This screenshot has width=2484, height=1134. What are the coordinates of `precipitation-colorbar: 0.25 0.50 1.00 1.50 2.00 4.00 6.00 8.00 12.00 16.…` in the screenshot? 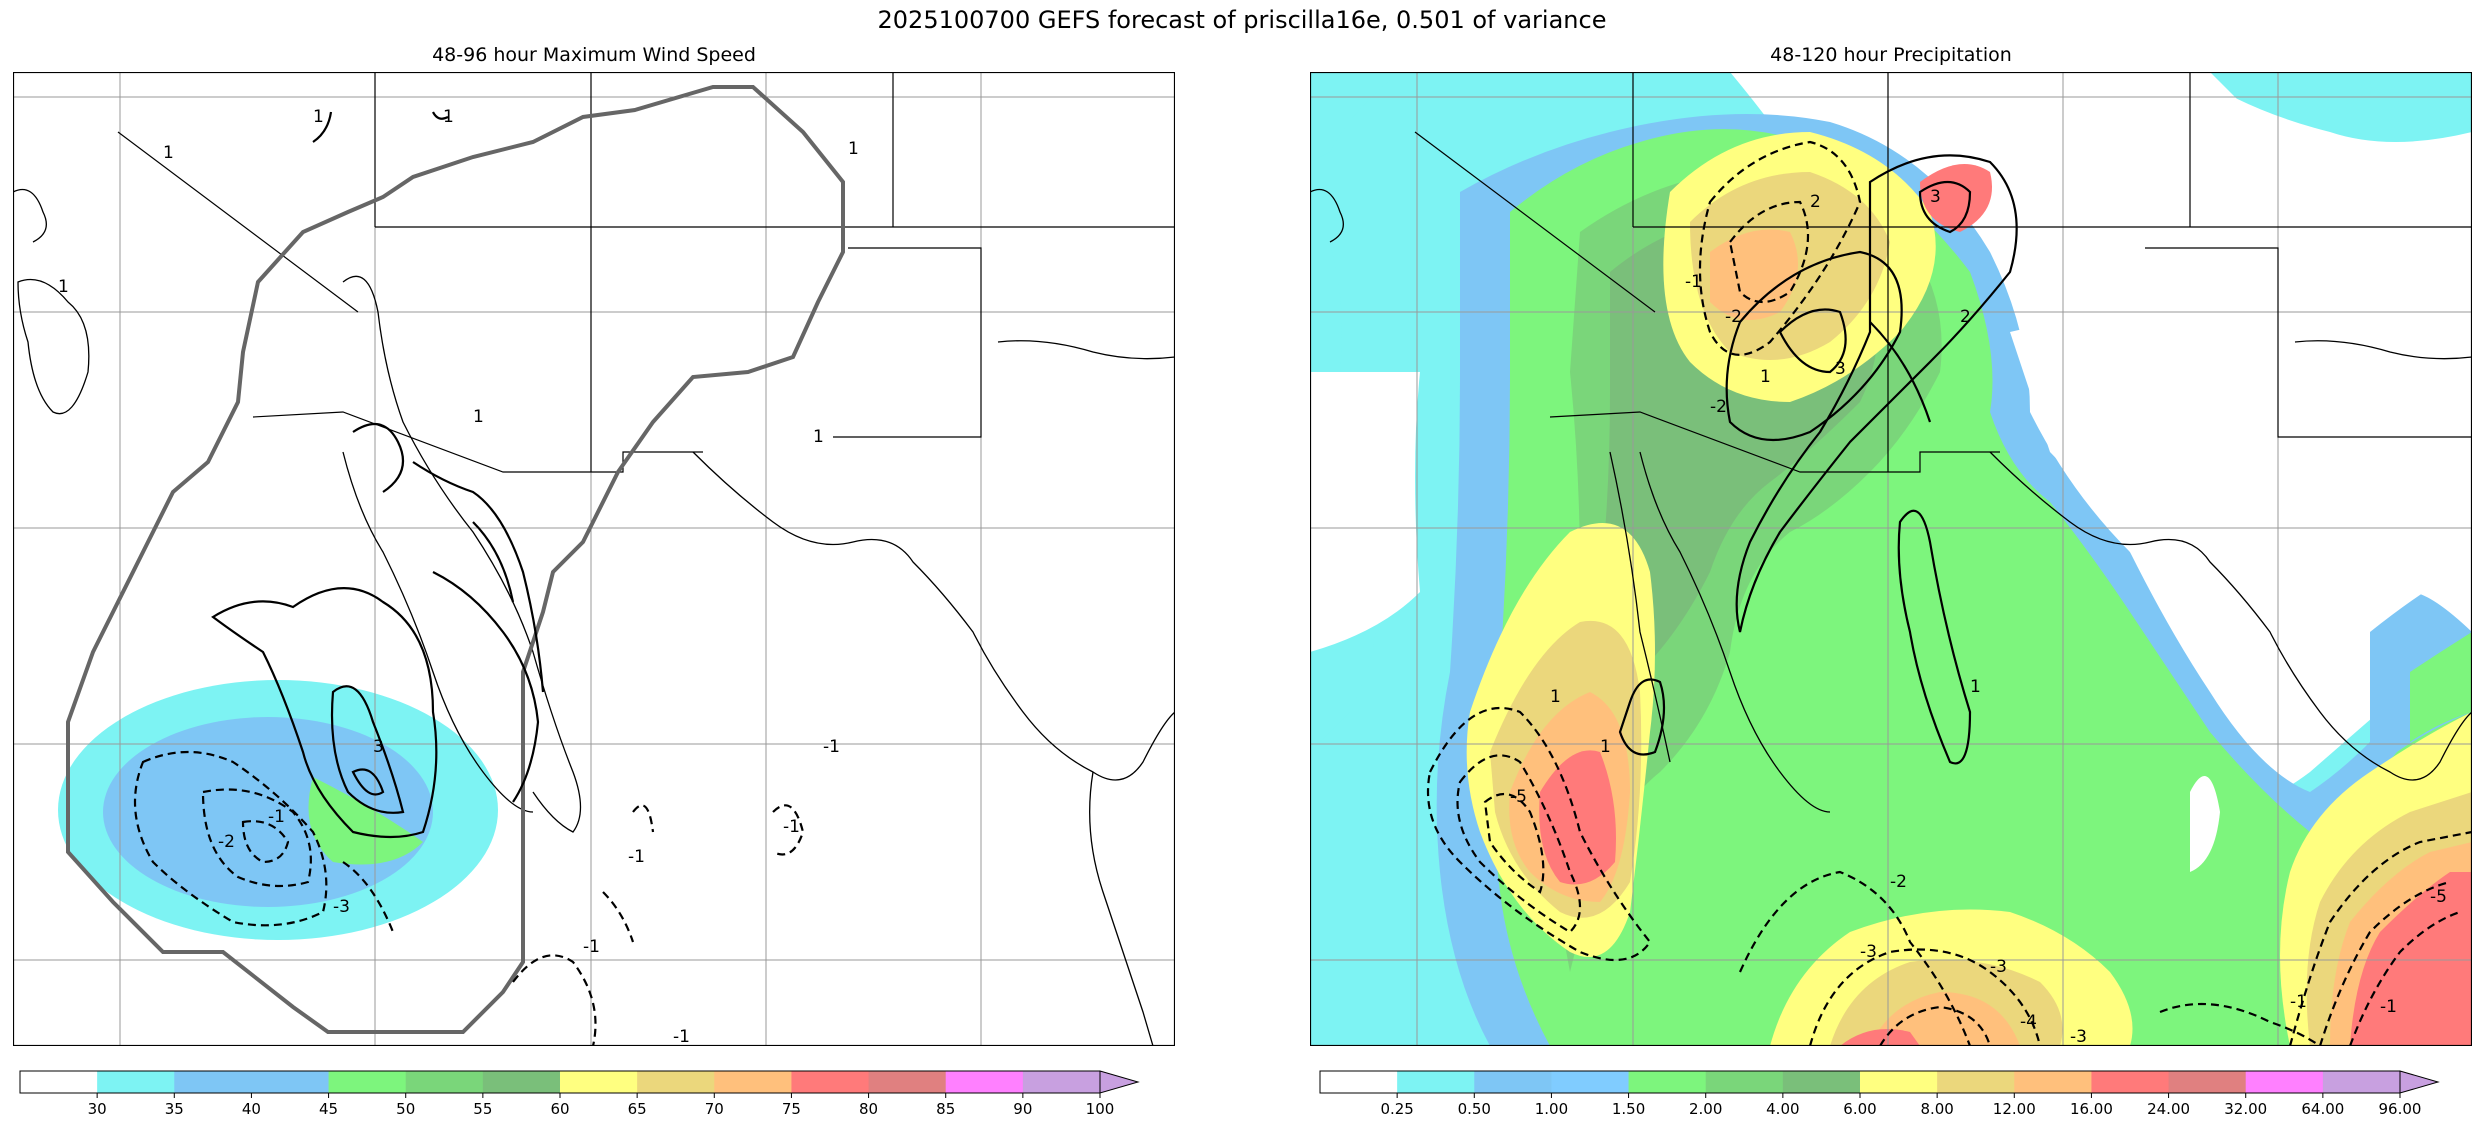 It's located at (1879, 1094).